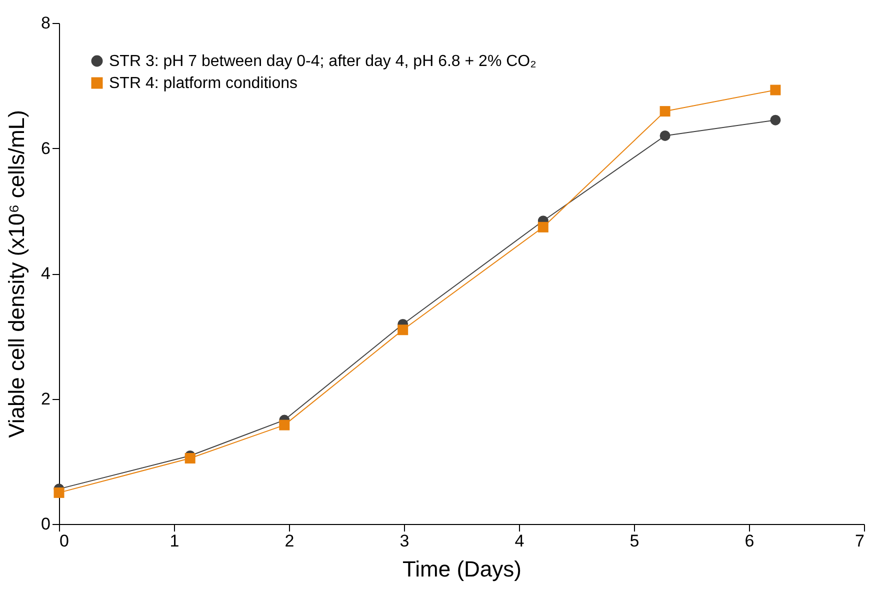  What do you see at coordinates (859, 541) in the screenshot?
I see `x-tick-label: 7` at bounding box center [859, 541].